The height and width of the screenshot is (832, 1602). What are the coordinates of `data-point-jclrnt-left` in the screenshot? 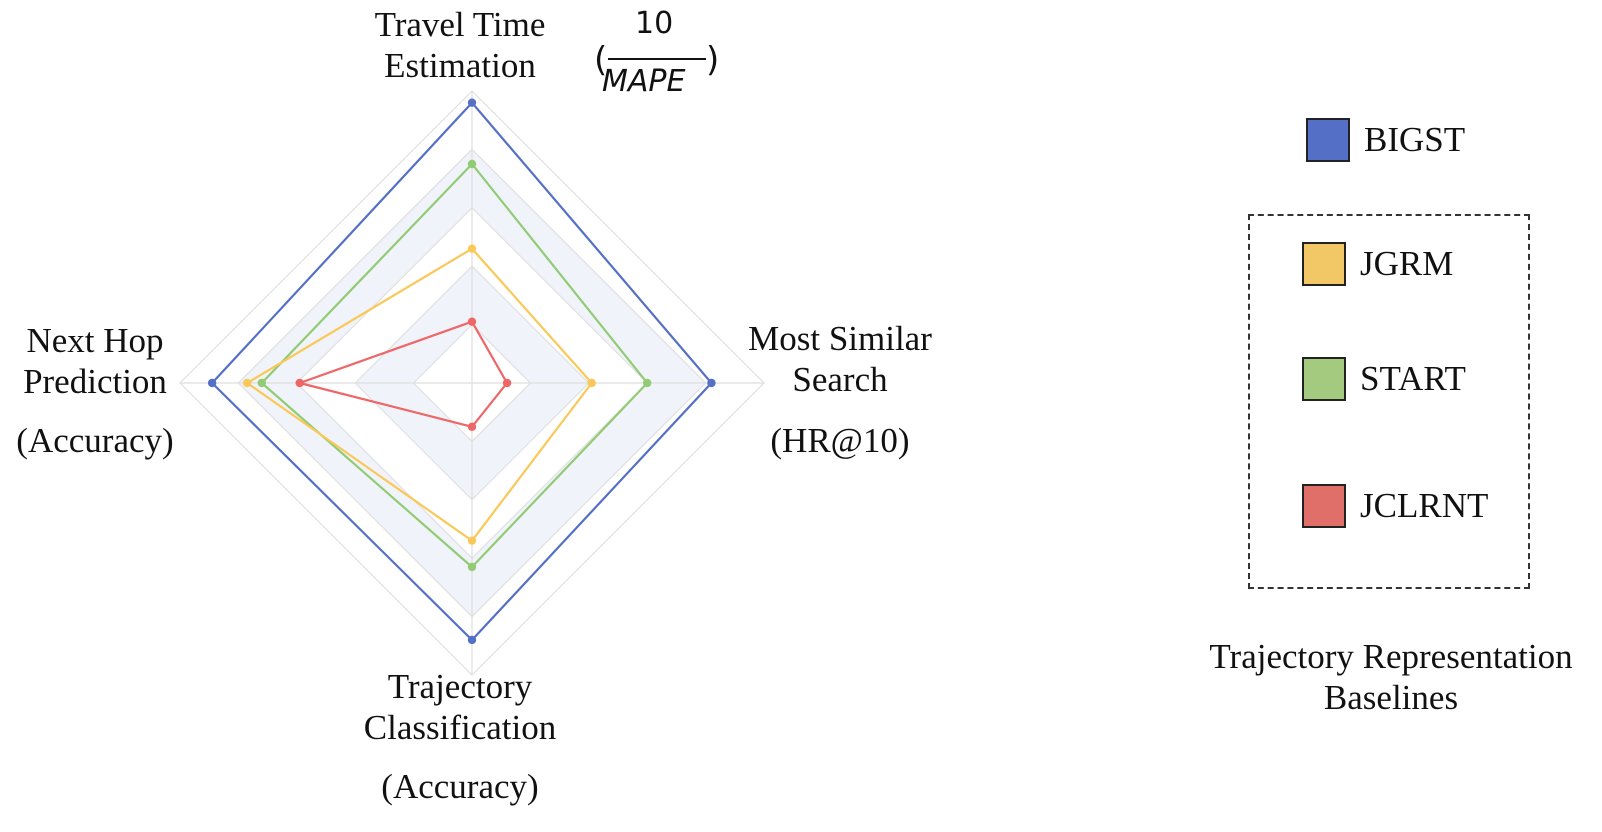 It's located at (299, 383).